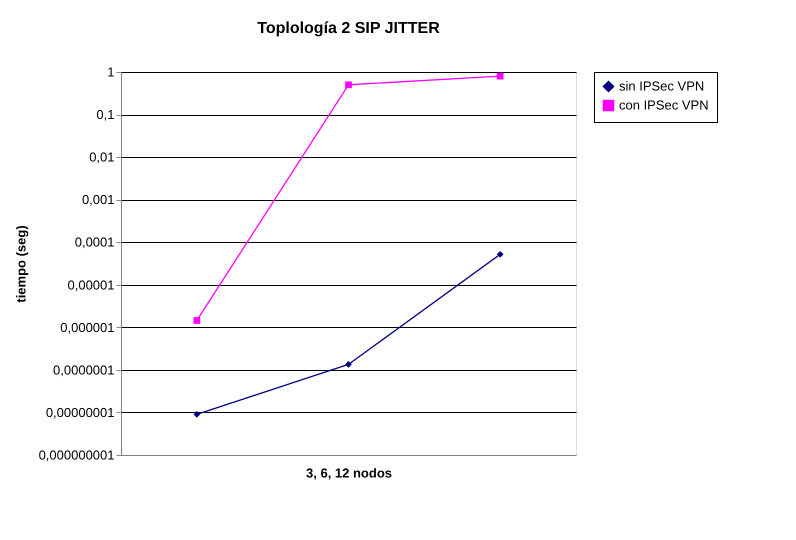 Image resolution: width=796 pixels, height=540 pixels. Describe the element at coordinates (101, 157) in the screenshot. I see `y-tick-label: 0,01` at that location.